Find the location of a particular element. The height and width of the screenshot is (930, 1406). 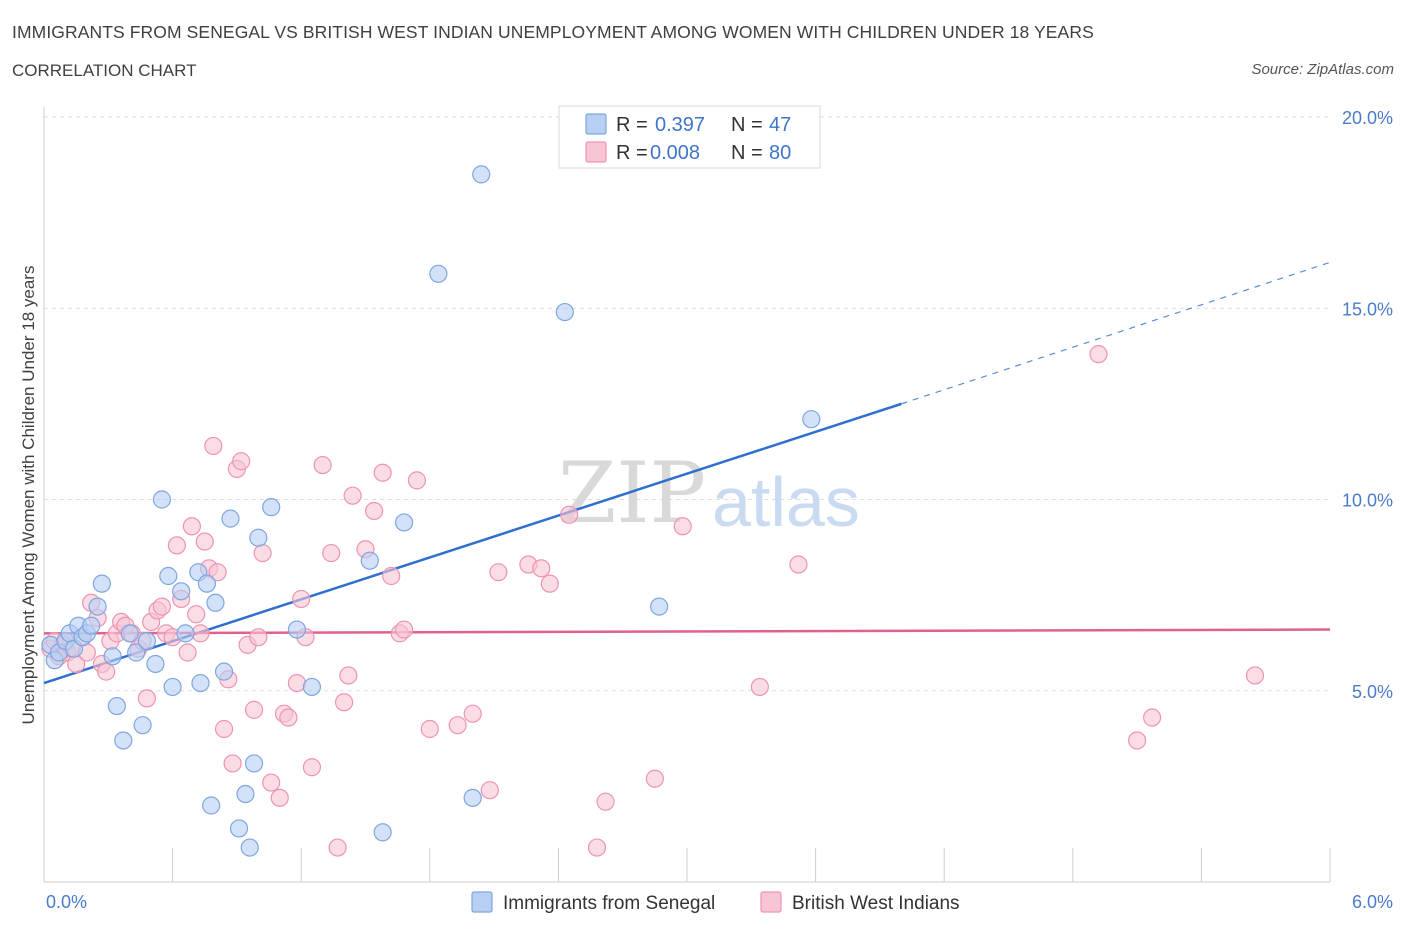

y-tick-label-1: 10.0% is located at coordinates (1367, 501).